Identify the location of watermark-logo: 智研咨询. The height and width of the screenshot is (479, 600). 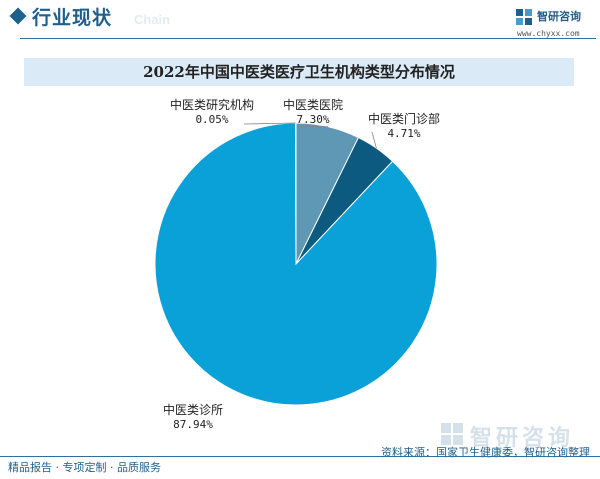
(515, 435).